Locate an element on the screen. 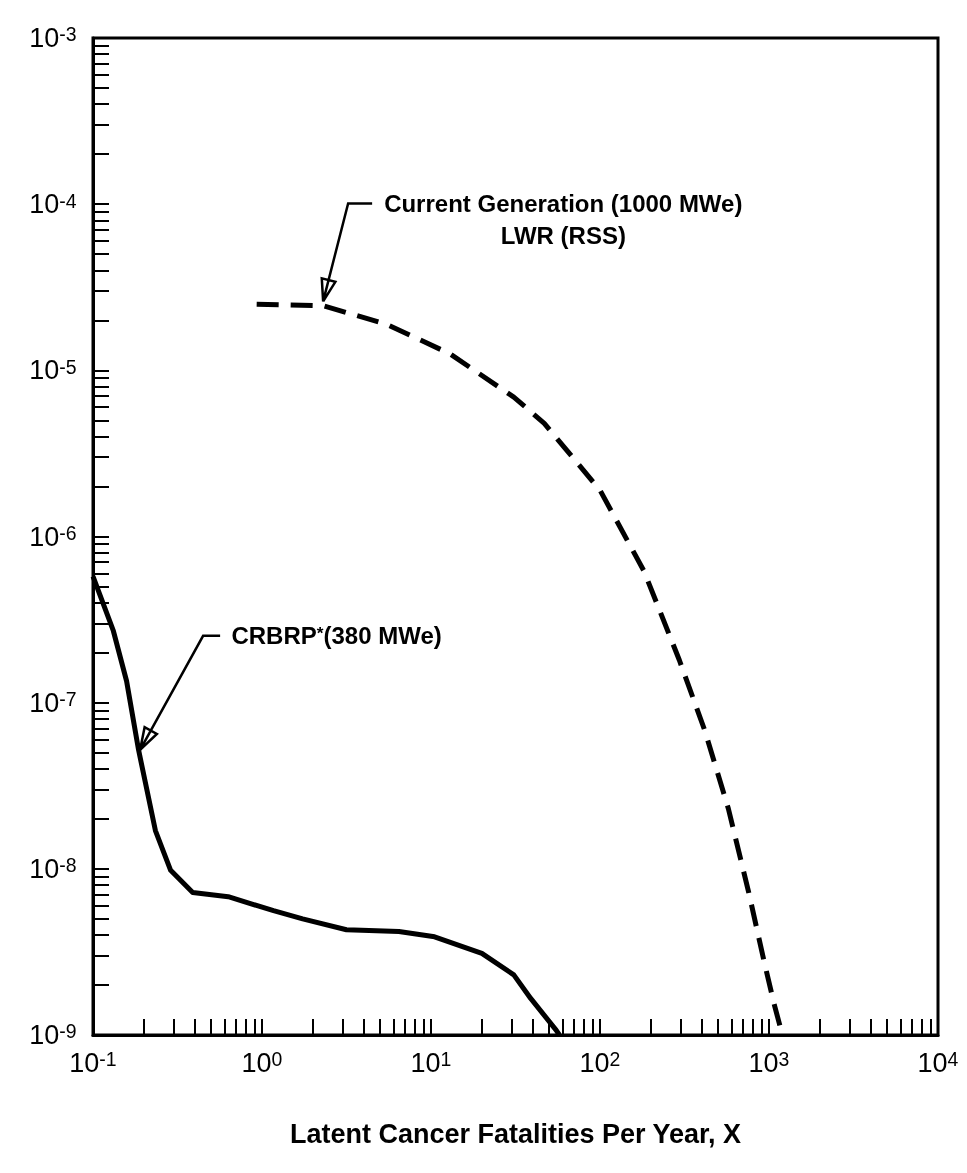 The height and width of the screenshot is (1173, 967). x-axis-title: Latent Cancer Fatalities Per Year, X is located at coordinates (515, 1133).